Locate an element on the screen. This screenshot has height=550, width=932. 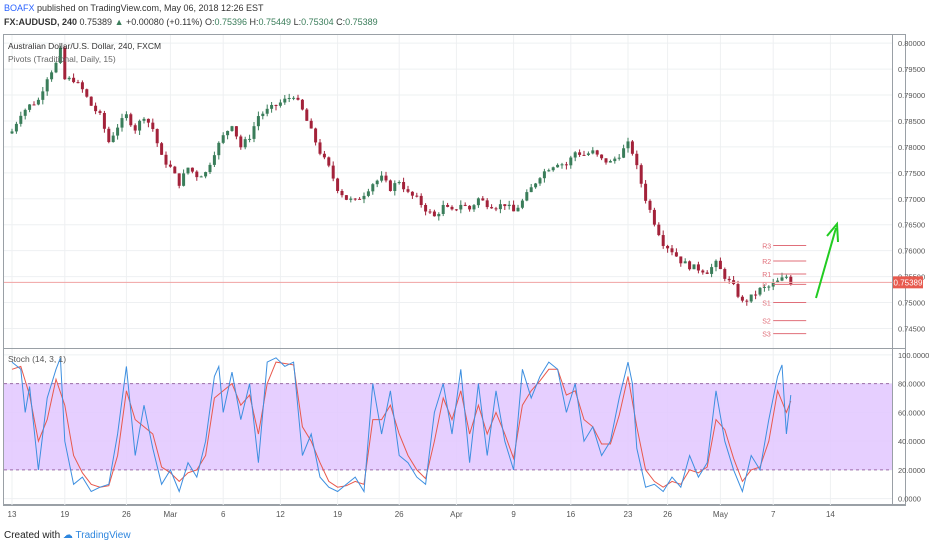
stoch-tick-label: 100.0000 is located at coordinates (913, 355).